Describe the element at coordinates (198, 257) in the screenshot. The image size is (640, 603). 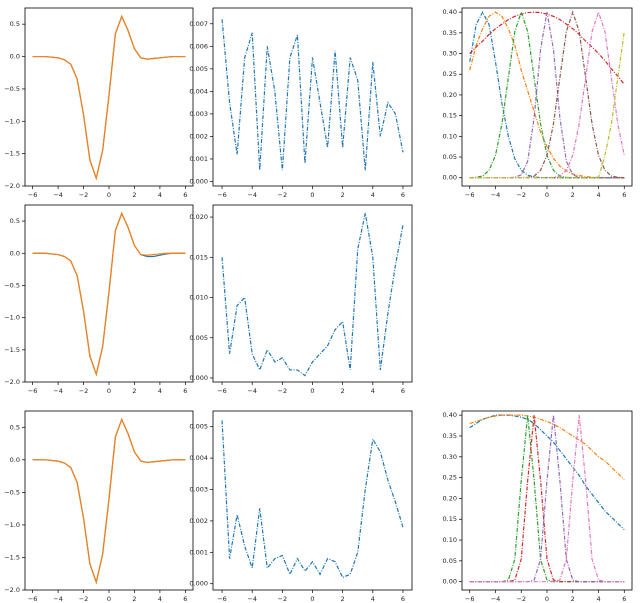
I see `y-tick-label: 0.015` at that location.